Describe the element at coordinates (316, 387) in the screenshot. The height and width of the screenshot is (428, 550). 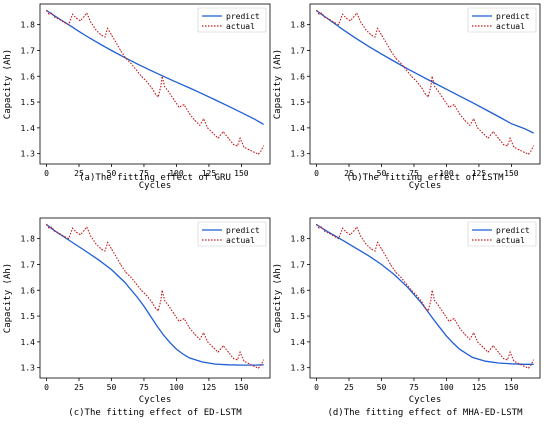
I see `x-tick-label: 0` at that location.